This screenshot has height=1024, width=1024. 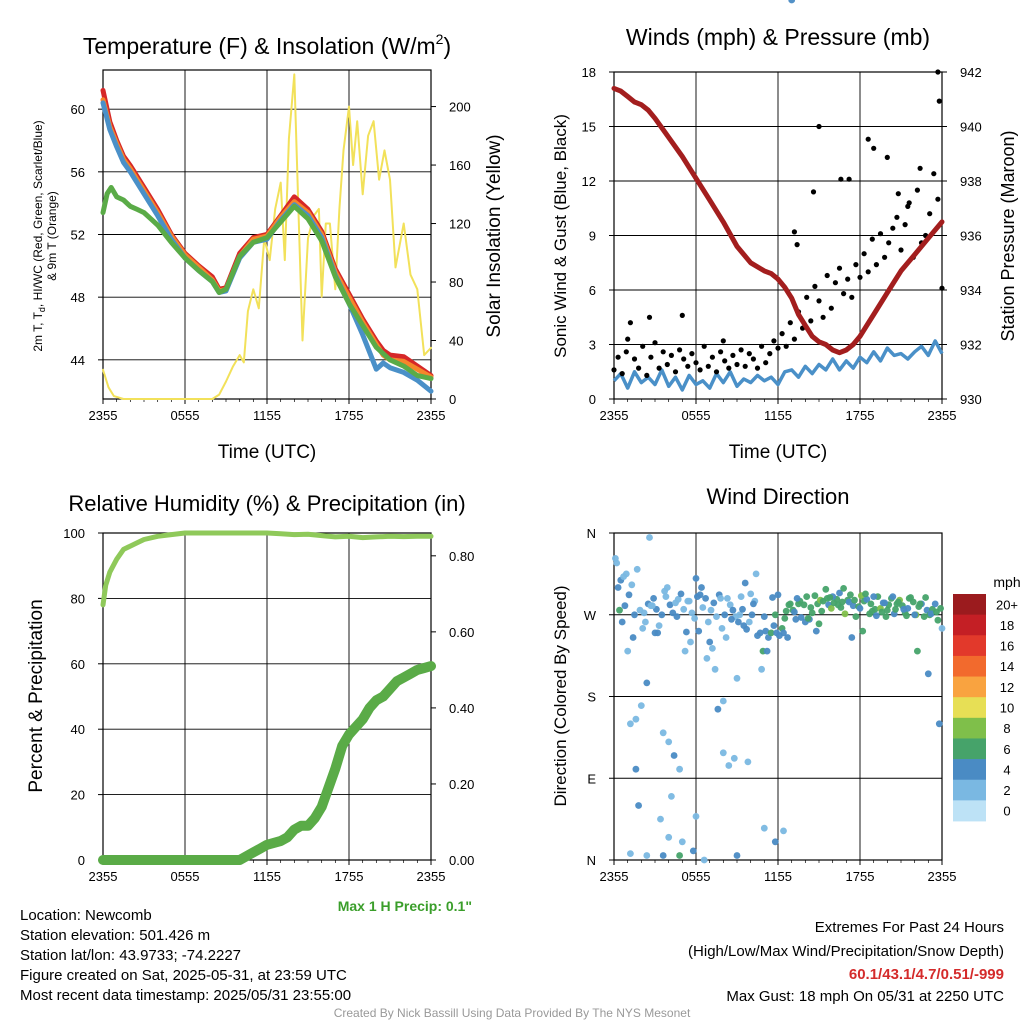 I want to click on colorbar-label: 20+, so click(x=1007, y=604).